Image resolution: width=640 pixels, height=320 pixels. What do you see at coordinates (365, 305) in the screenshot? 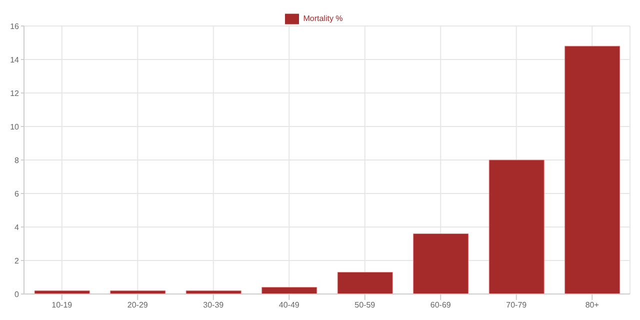
I see `x-tick-label: 50-59` at bounding box center [365, 305].